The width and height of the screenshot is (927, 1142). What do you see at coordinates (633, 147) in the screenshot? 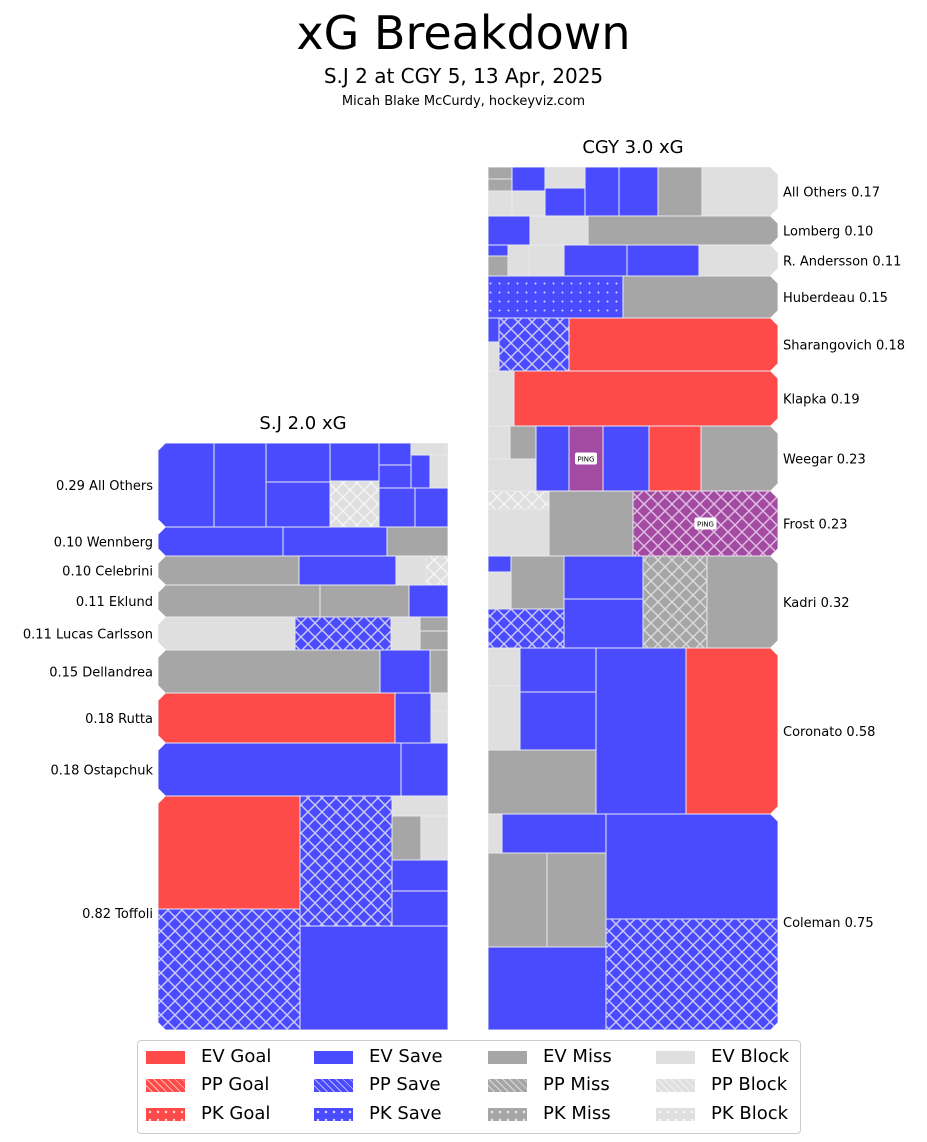
I see `team-title-cgy: CGY 3.0 xG` at bounding box center [633, 147].